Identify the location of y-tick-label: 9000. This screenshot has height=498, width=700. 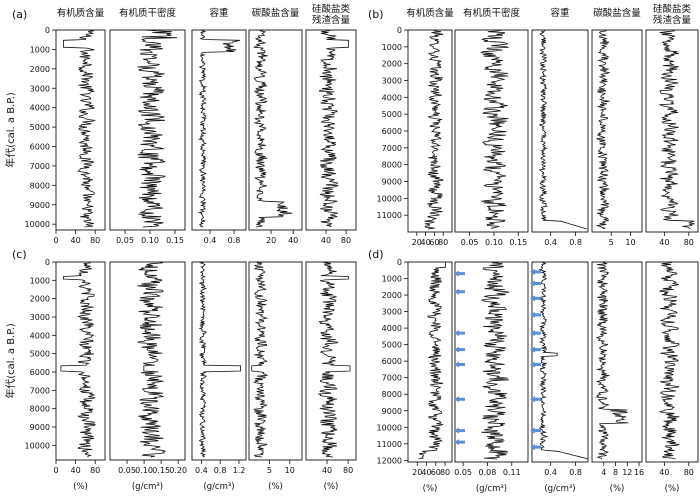
(40, 427).